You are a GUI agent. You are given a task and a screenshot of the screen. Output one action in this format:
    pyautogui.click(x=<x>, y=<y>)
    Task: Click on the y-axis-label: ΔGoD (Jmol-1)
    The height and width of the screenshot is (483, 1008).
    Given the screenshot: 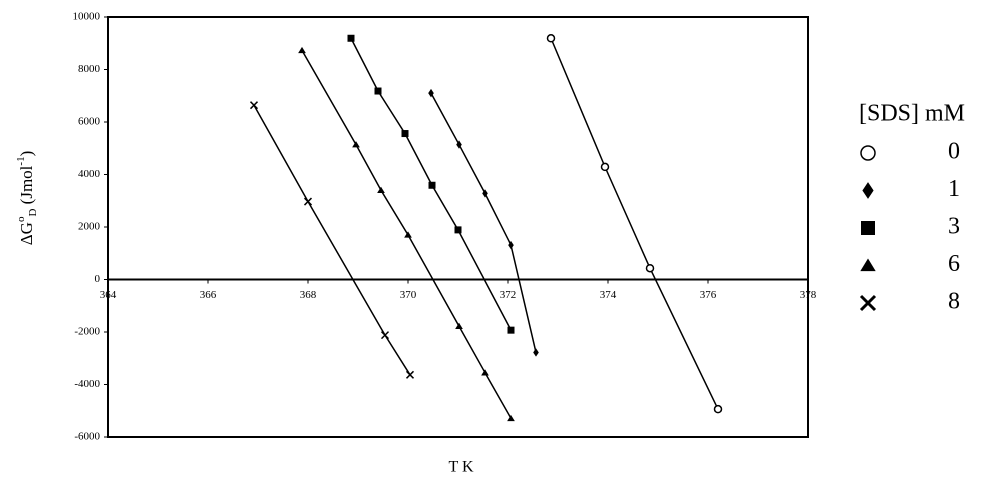 What is the action you would take?
    pyautogui.click(x=27, y=198)
    